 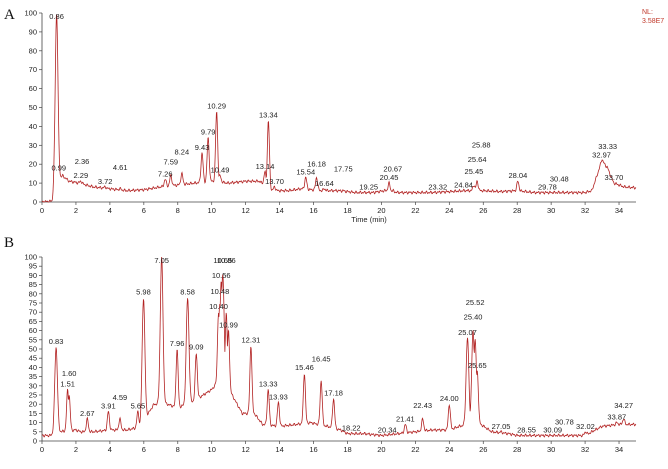 What do you see at coordinates (69, 373) in the screenshot?
I see `peak-label: 1.60` at bounding box center [69, 373].